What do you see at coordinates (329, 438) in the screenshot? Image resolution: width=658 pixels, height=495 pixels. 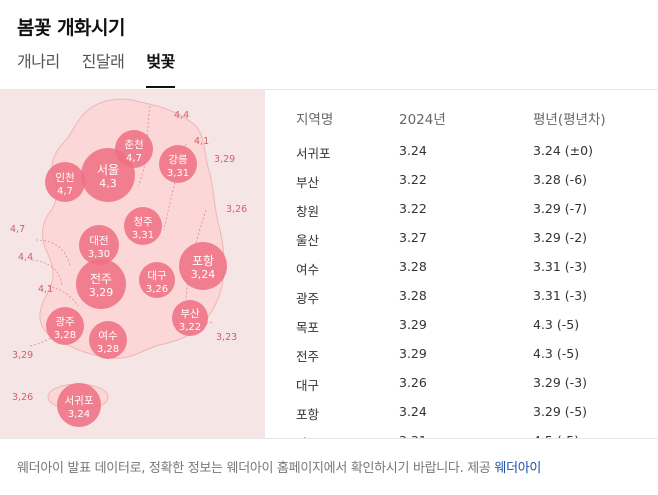 I see `footer-divider` at bounding box center [329, 438].